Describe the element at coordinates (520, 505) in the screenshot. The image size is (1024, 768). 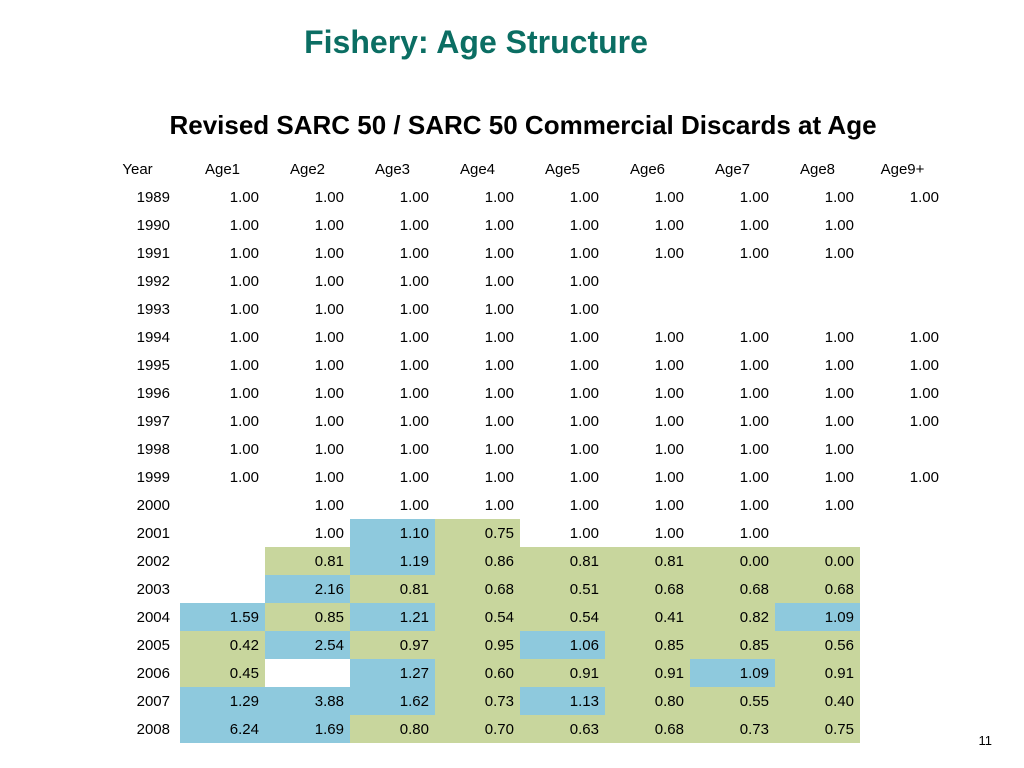
I see `table-row: 2000 1.00 1.00 1.00 1.00 1.00 1.00 1.00` at that location.